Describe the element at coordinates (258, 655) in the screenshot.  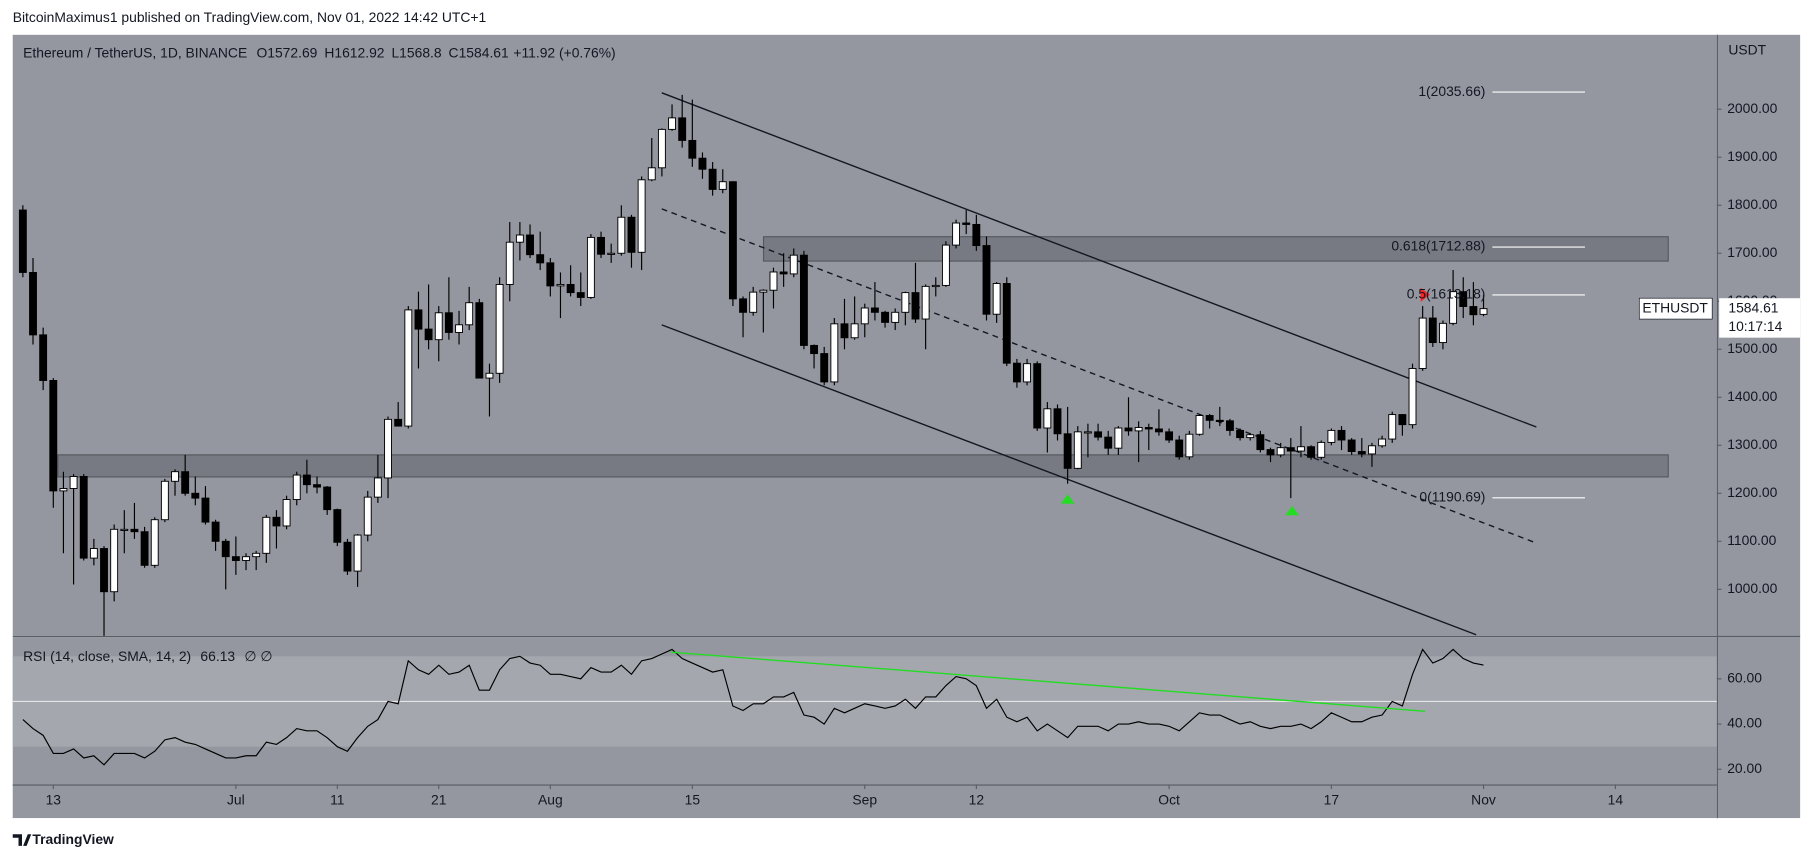
I see `rsi-flags: ∅ ∅` at that location.